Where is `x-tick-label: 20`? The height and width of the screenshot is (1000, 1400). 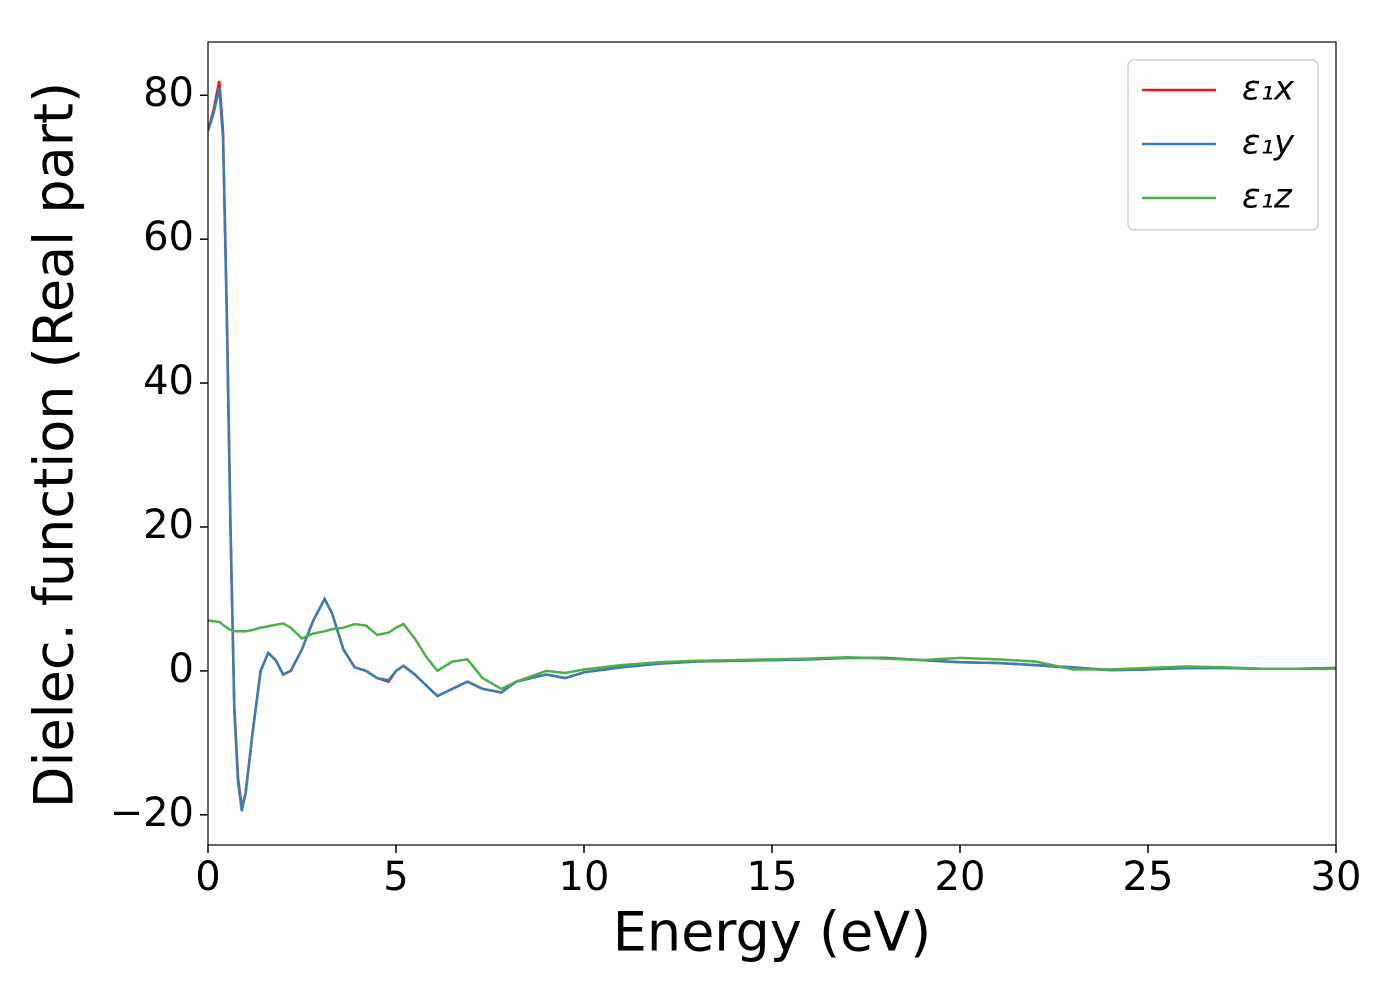 x-tick-label: 20 is located at coordinates (960, 877).